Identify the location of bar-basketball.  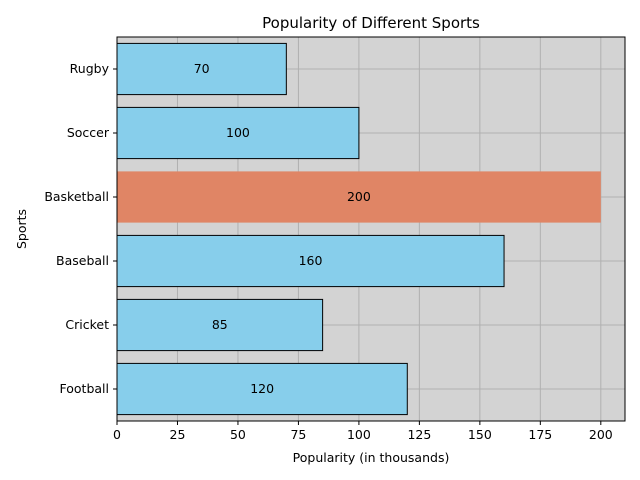
(359, 197).